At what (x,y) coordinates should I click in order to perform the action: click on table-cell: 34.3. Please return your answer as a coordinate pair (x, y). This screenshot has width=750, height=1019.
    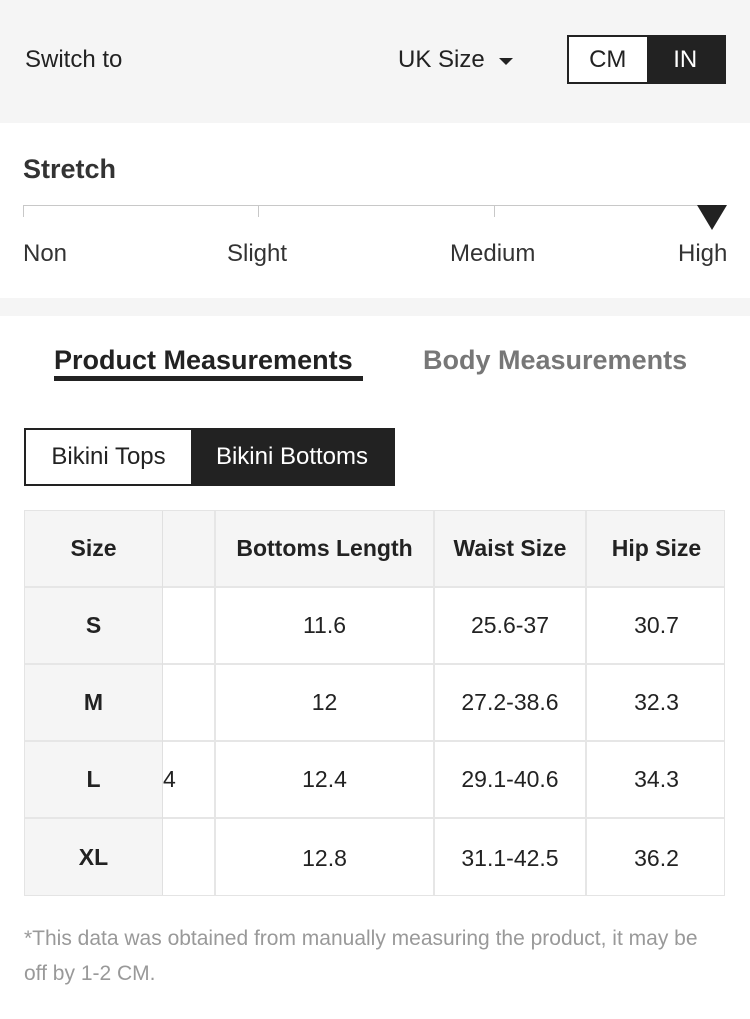
    Looking at the image, I should click on (655, 780).